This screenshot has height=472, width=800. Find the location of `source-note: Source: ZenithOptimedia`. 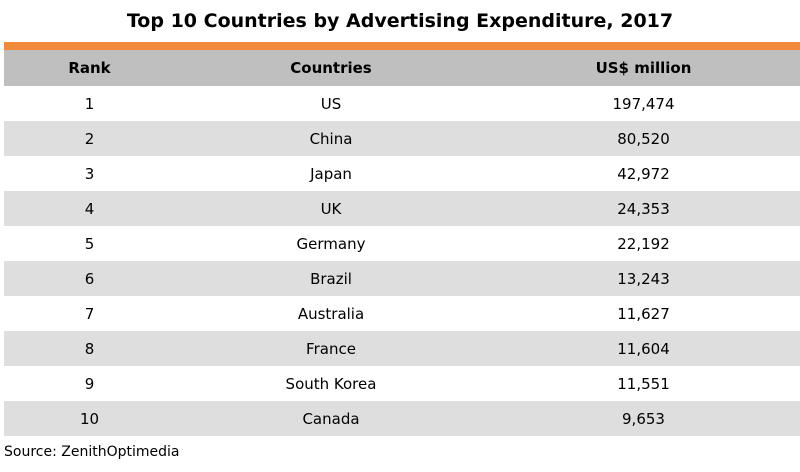

source-note: Source: ZenithOptimedia is located at coordinates (92, 452).